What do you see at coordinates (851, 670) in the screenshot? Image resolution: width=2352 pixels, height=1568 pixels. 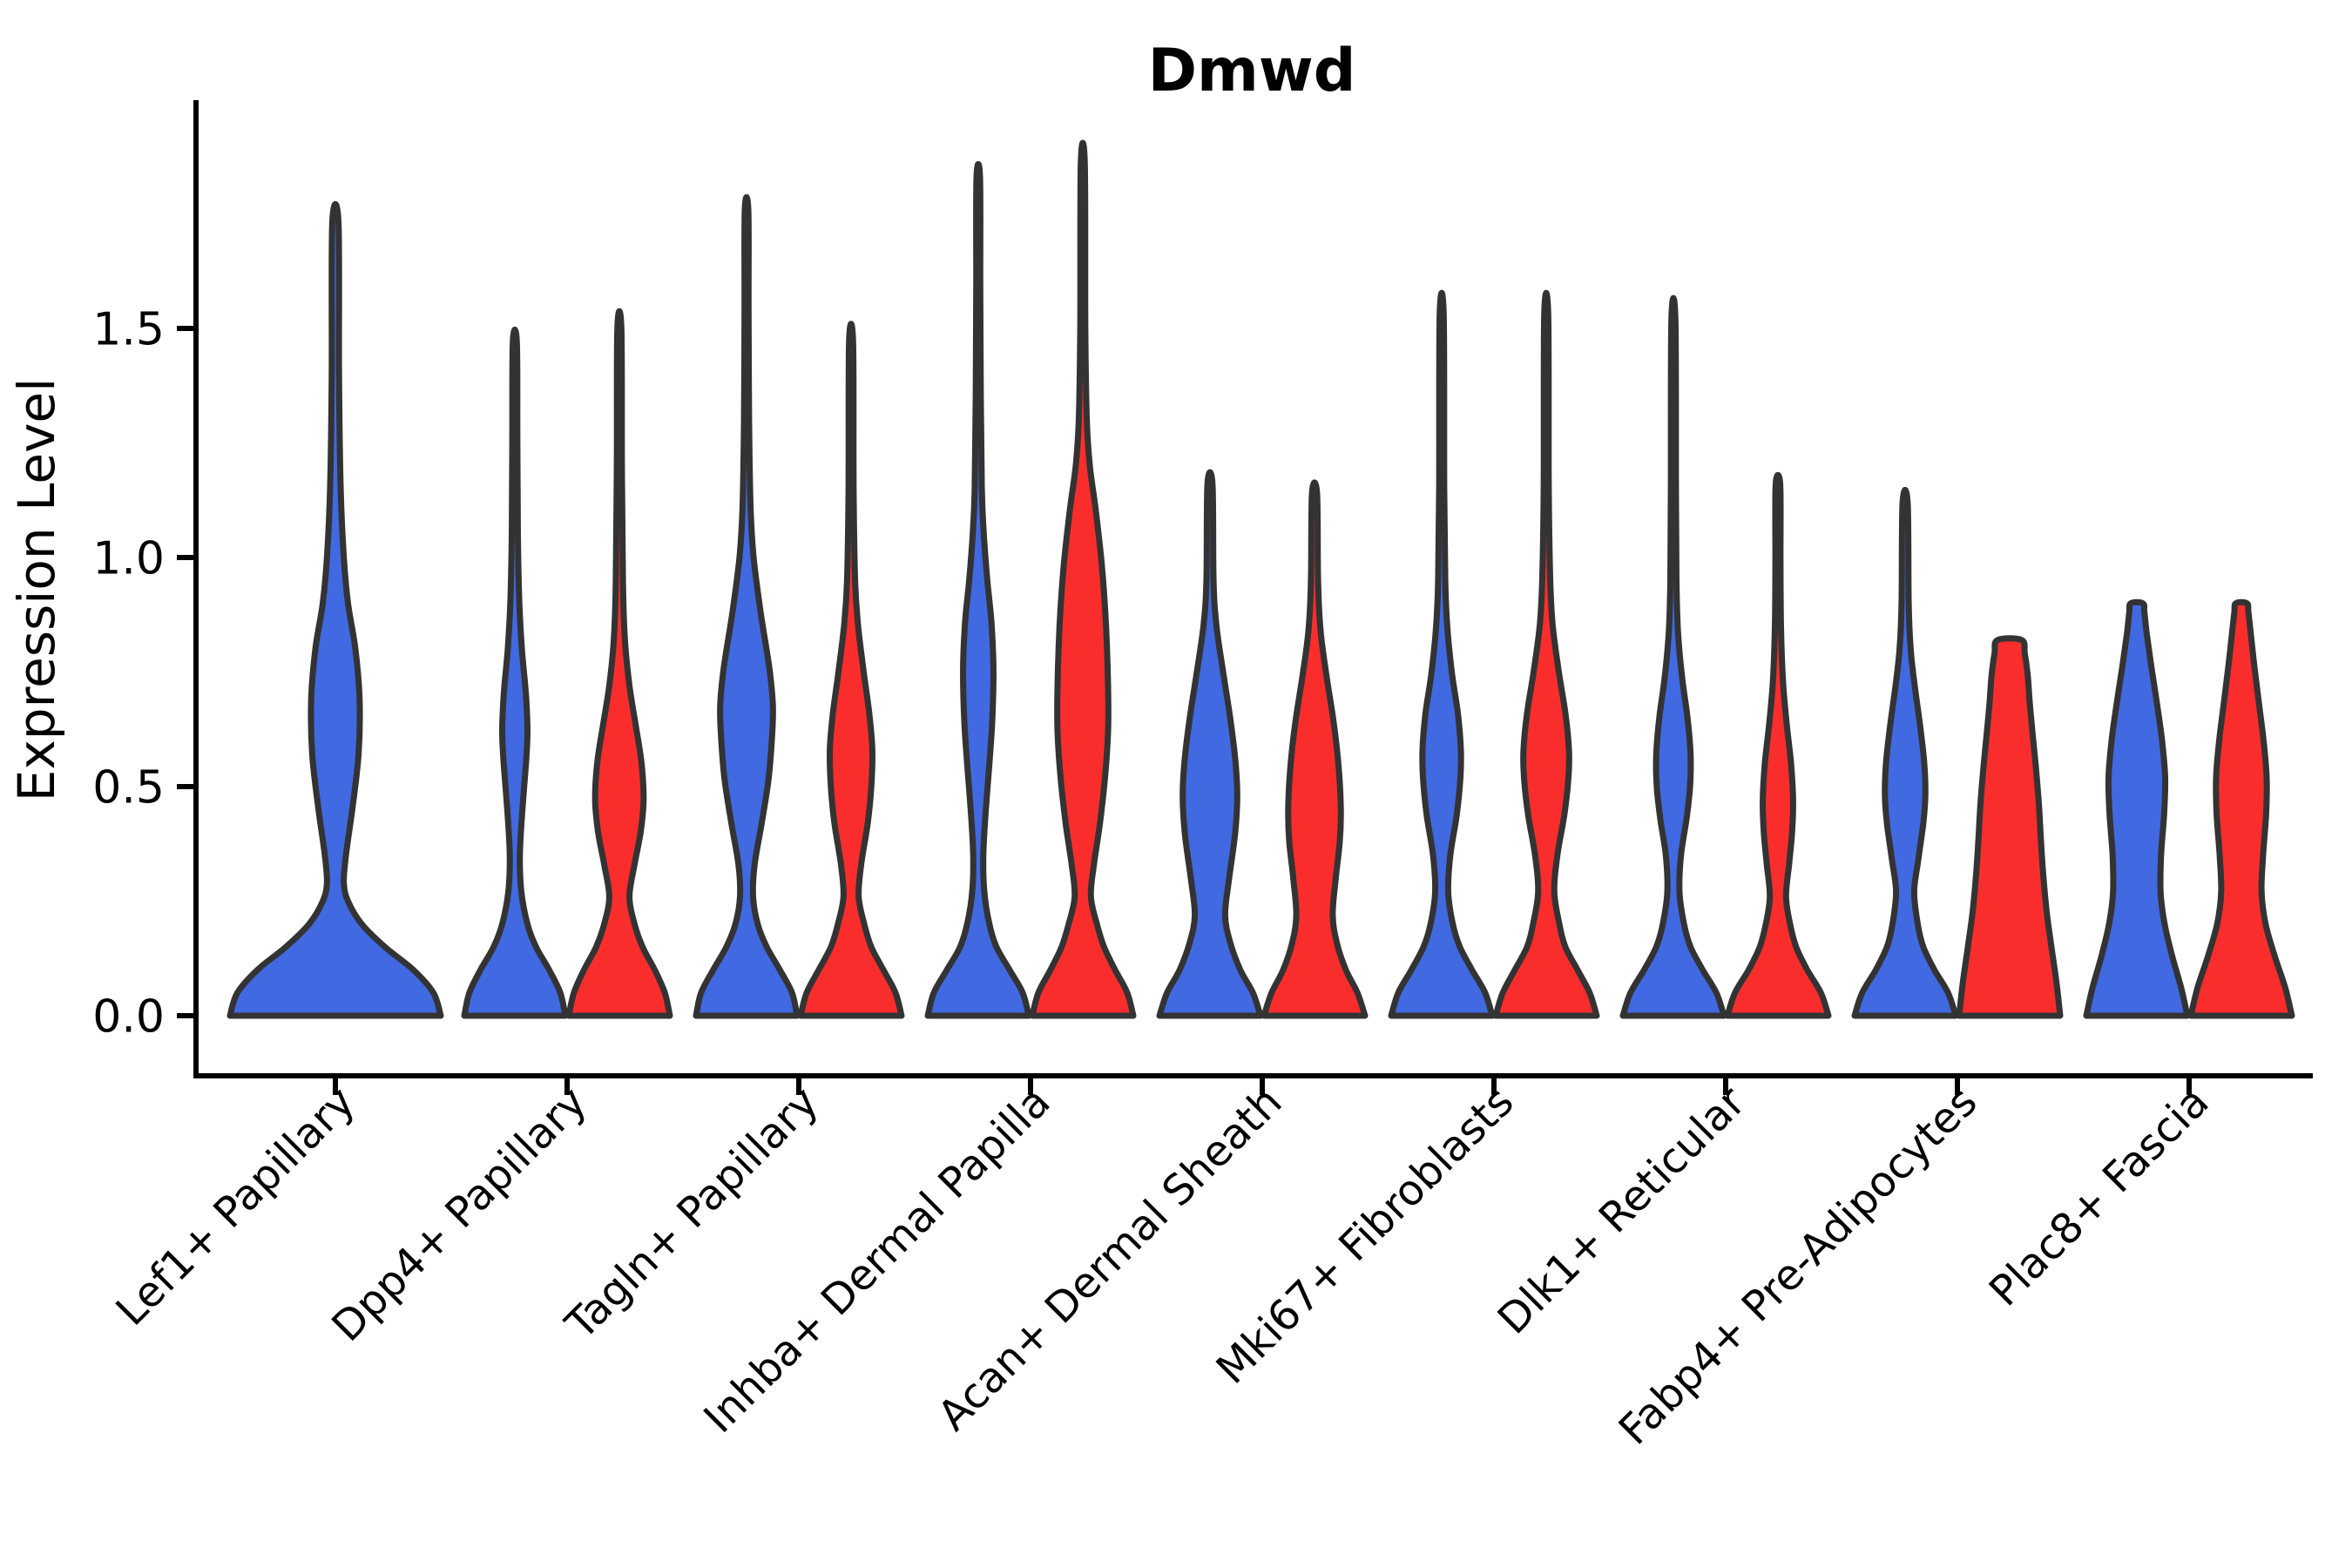 I see `violin-3-red` at bounding box center [851, 670].